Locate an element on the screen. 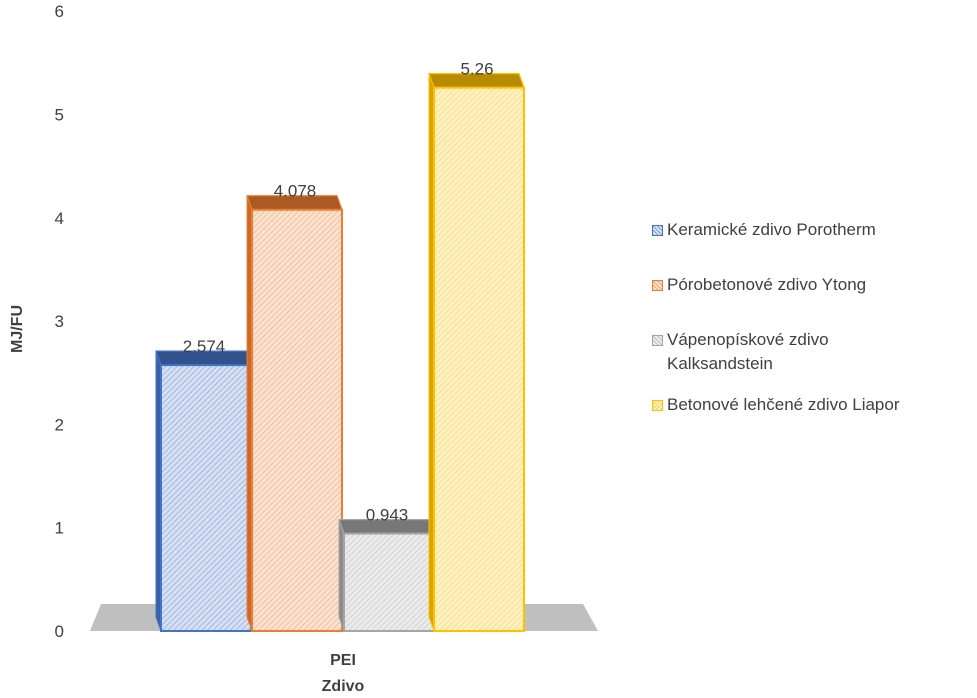 The height and width of the screenshot is (698, 977). legend-label: Pórobetonové zdivo Ytong is located at coordinates (766, 285).